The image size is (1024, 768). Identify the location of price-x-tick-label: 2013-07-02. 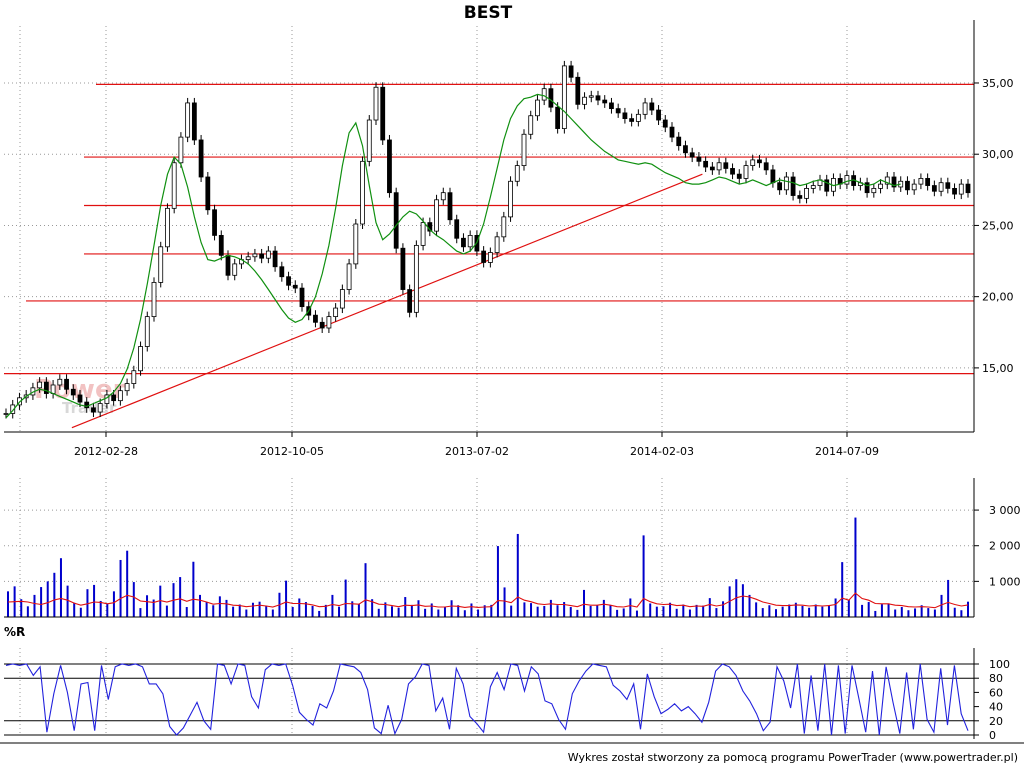
(477, 451).